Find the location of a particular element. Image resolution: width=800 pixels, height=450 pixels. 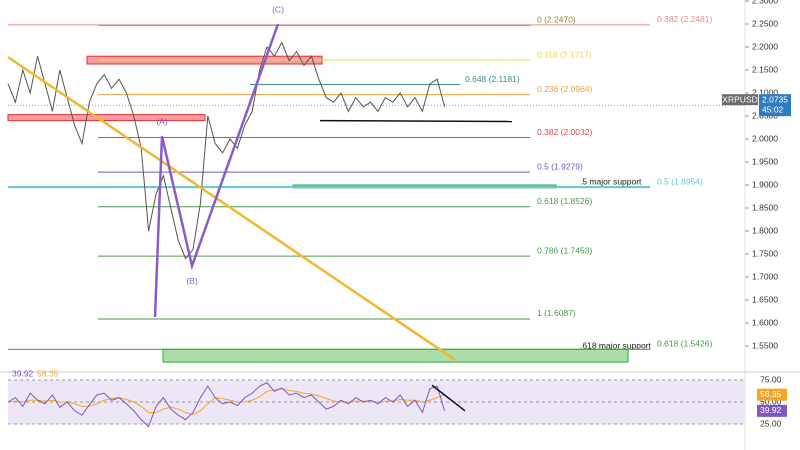

rsi-value-label: 39.92 is located at coordinates (771, 410).